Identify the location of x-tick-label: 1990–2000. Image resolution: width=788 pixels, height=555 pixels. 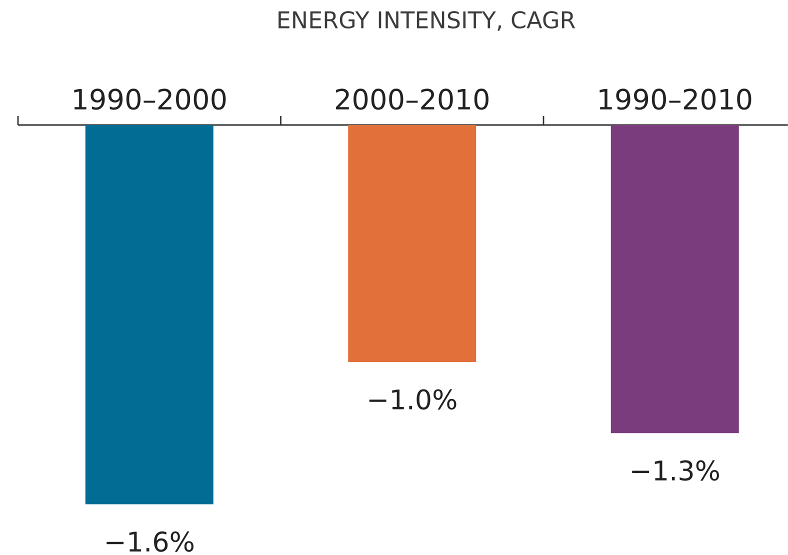
(150, 99).